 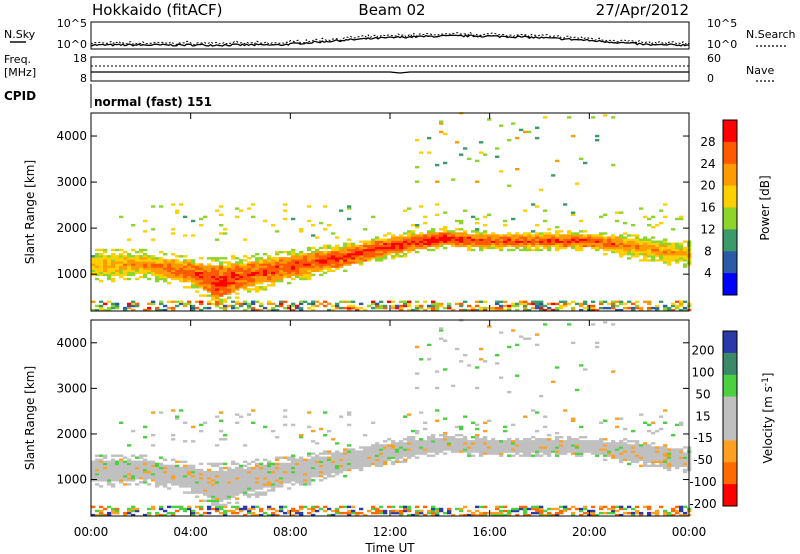 What do you see at coordinates (71, 388) in the screenshot?
I see `y-tick-label: 3000` at bounding box center [71, 388].